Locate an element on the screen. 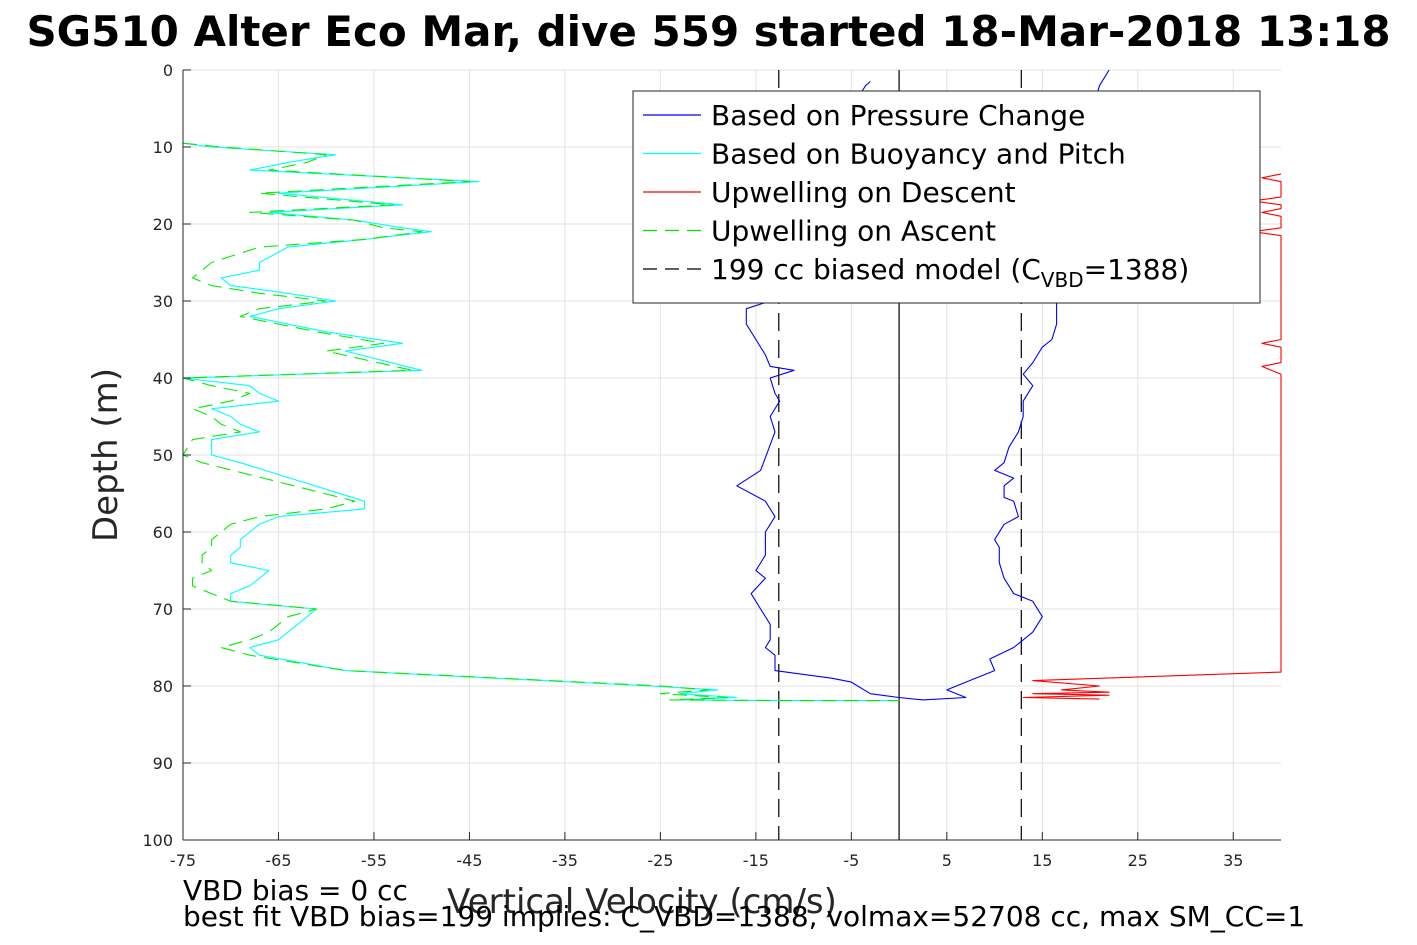 The image size is (1417, 945). y-tick-label: 90 is located at coordinates (163, 763).